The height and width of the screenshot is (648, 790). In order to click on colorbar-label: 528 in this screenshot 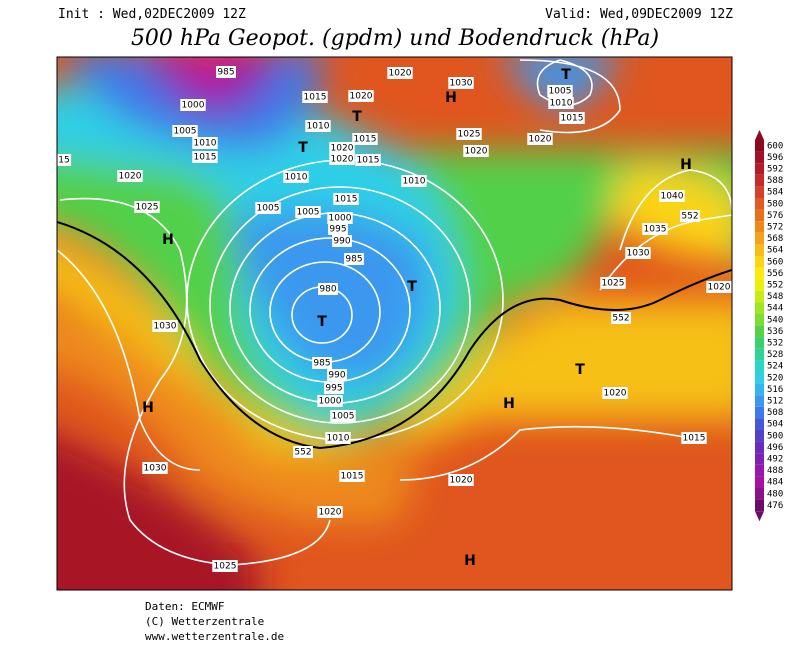, I will do `click(775, 355)`.